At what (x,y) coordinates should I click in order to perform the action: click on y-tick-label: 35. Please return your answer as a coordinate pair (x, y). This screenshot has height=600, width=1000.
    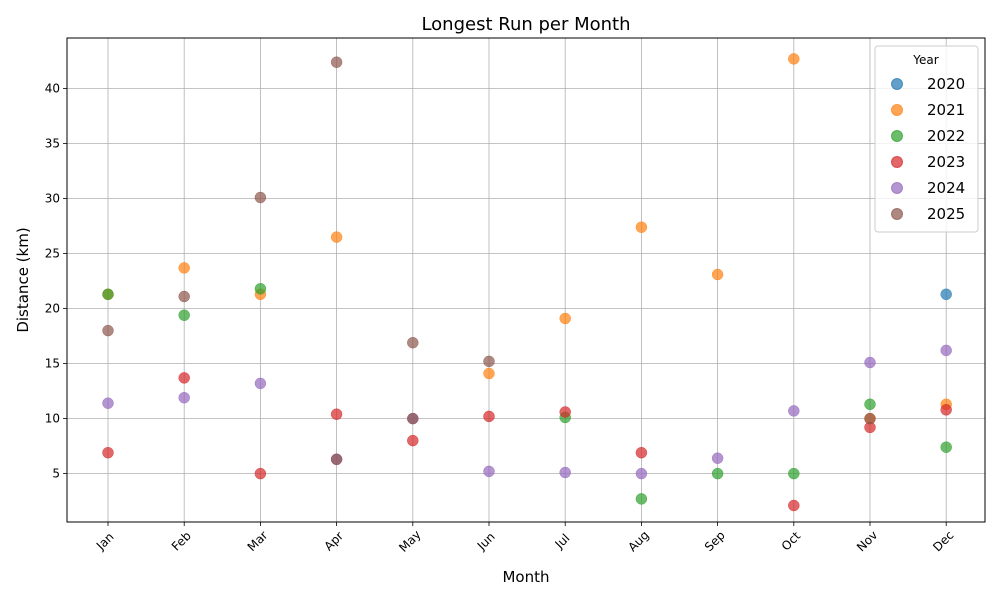
    Looking at the image, I should click on (52, 144).